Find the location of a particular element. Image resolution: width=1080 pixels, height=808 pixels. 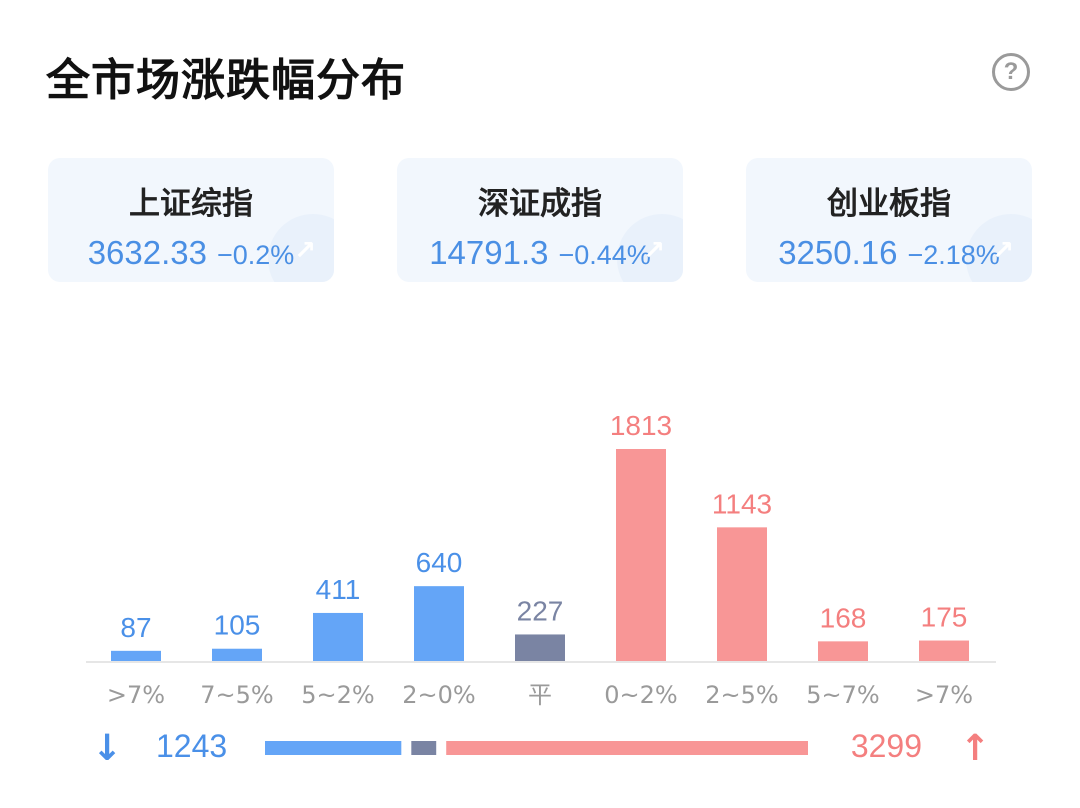

index-change: −2.18% is located at coordinates (953, 255).